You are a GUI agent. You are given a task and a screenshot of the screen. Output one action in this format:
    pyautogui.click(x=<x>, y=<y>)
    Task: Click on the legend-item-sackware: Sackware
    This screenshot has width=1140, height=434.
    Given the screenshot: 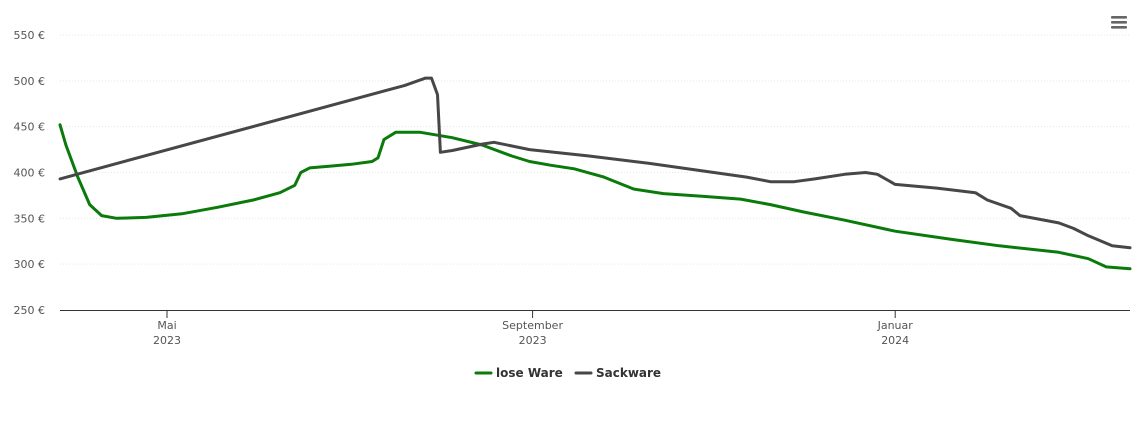 What is the action you would take?
    pyautogui.click(x=617, y=373)
    